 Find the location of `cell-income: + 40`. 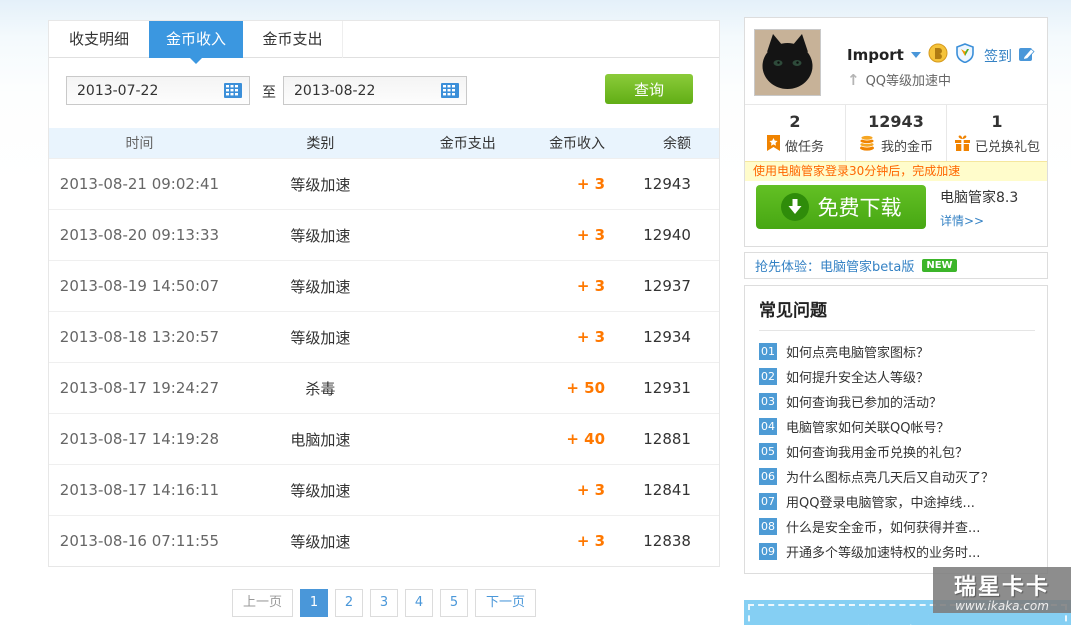

cell-income: + 40 is located at coordinates (586, 439).